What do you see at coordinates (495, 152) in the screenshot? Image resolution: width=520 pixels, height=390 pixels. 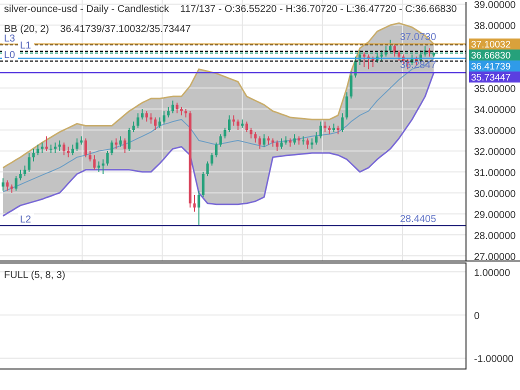 I see `y-tick-label: 32.00000` at bounding box center [495, 152].